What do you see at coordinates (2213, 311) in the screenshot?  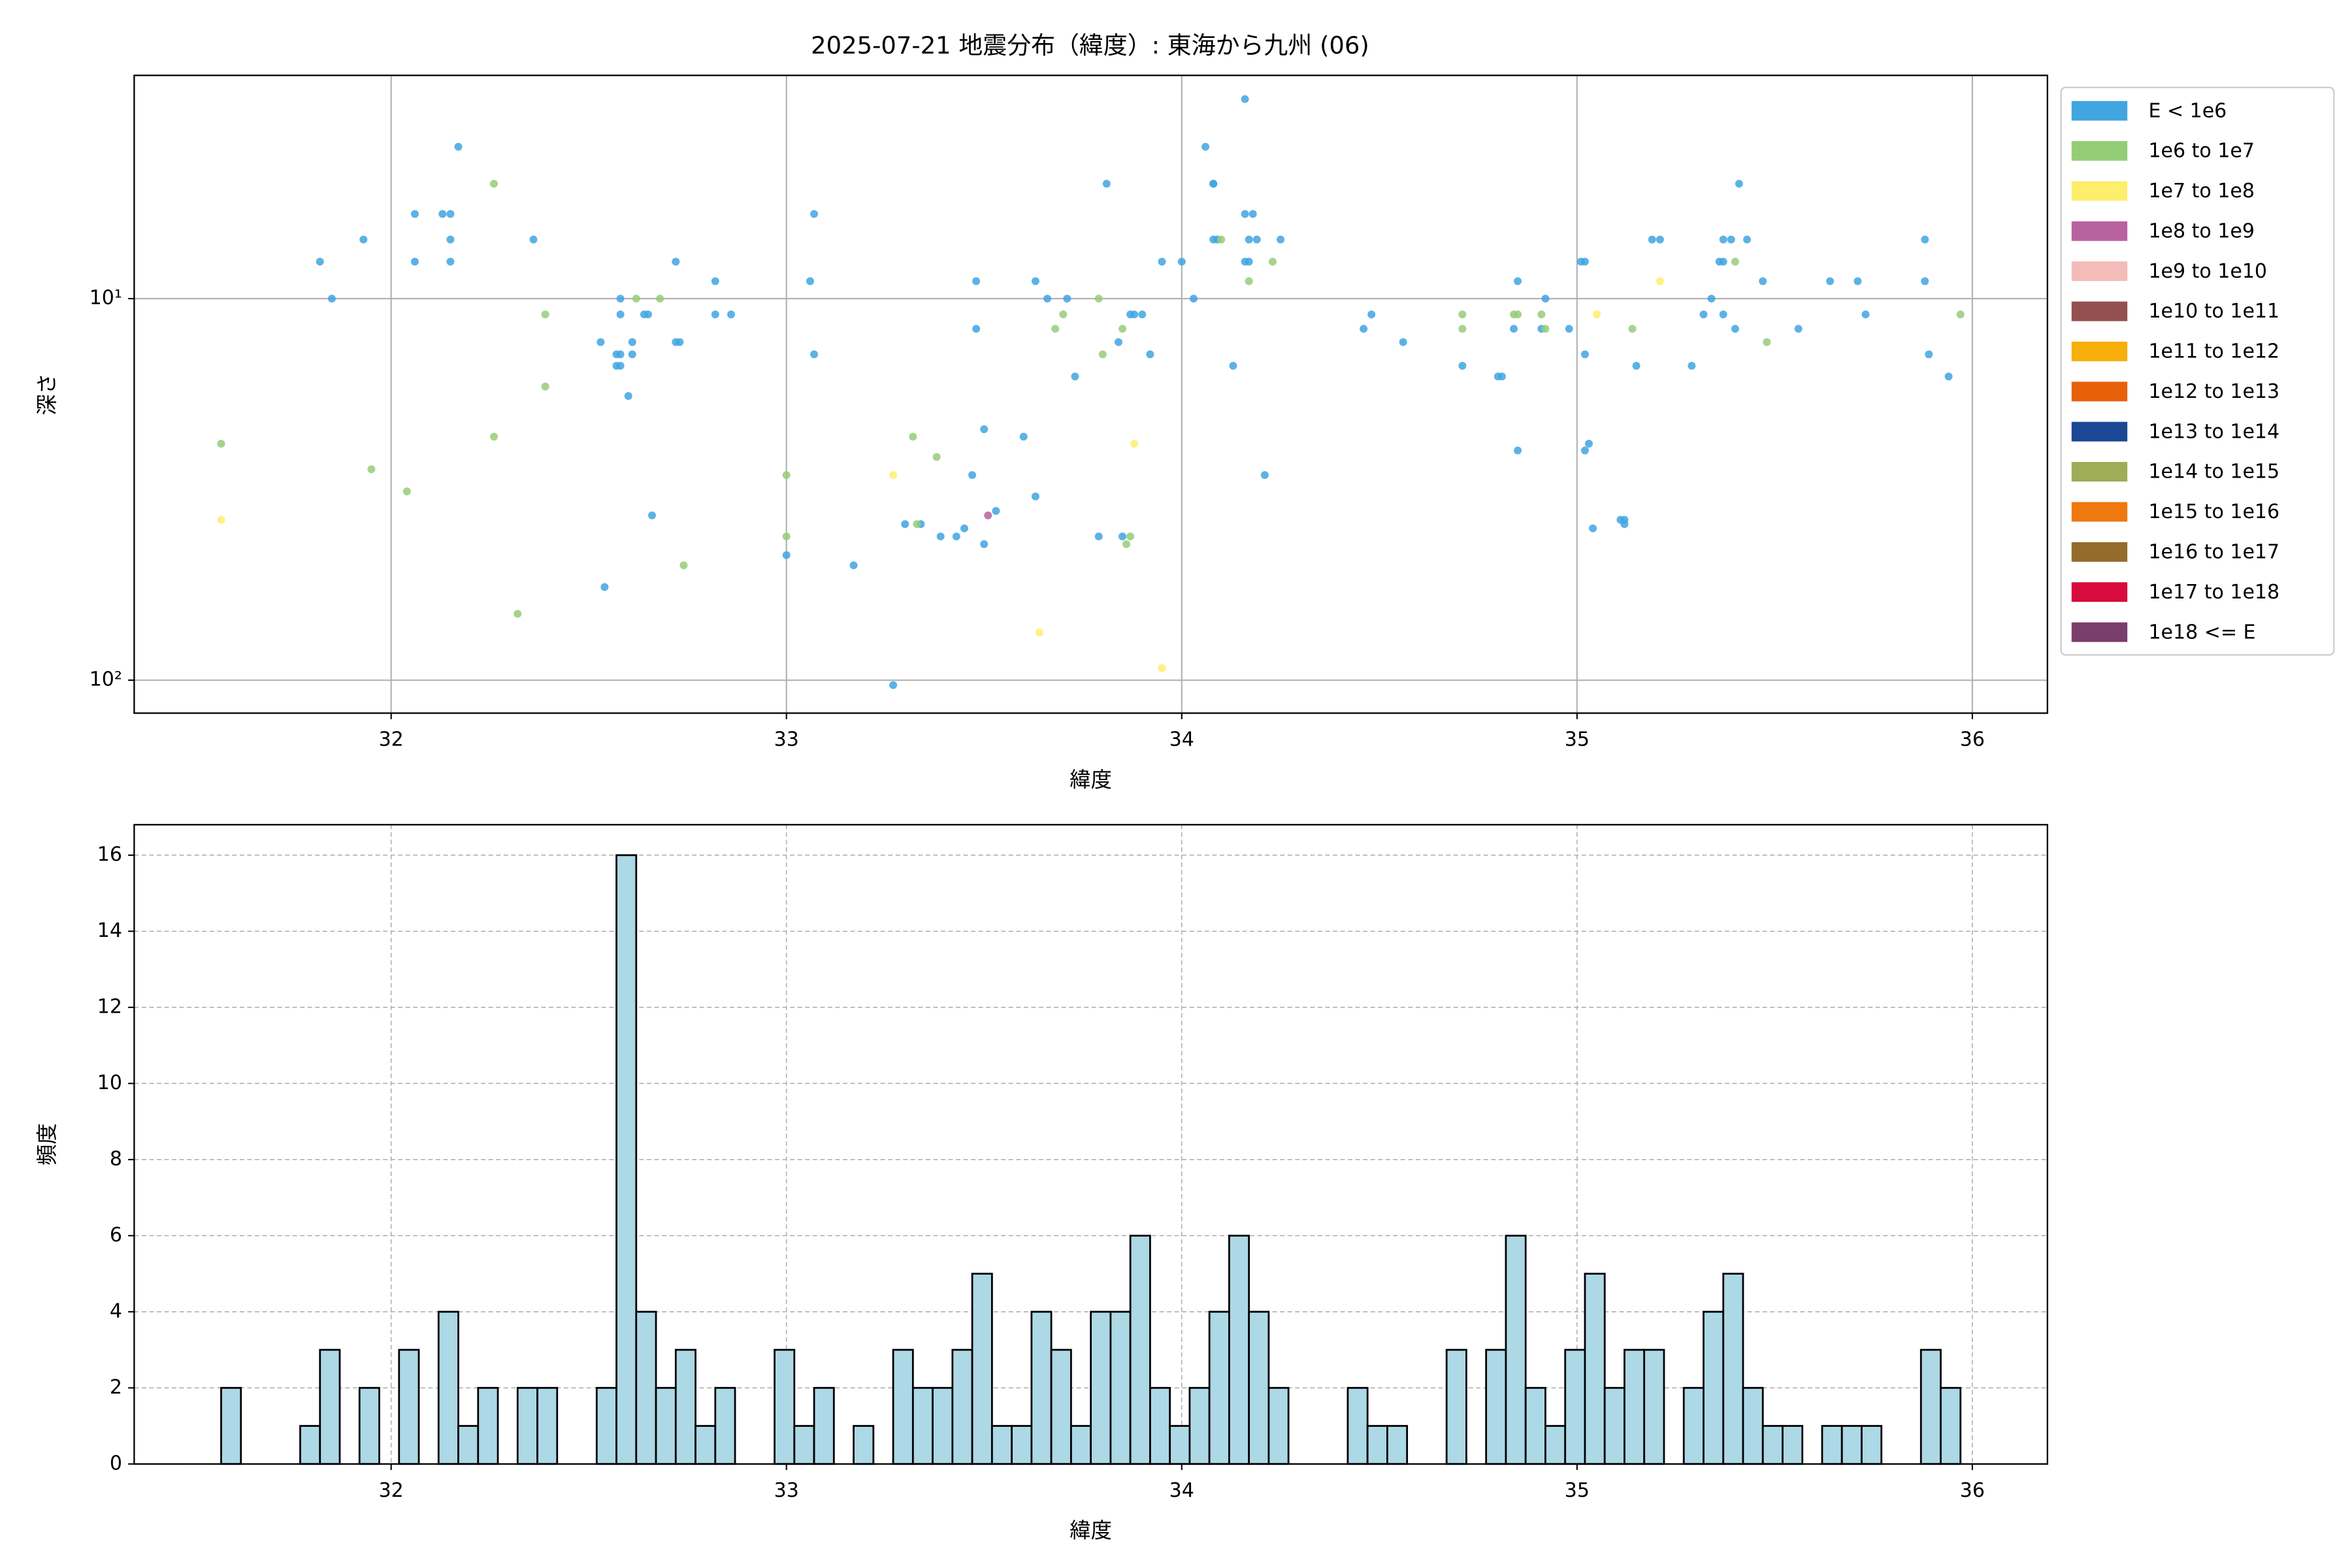 I see `legend-label: 1e10 to 1e11` at bounding box center [2213, 311].